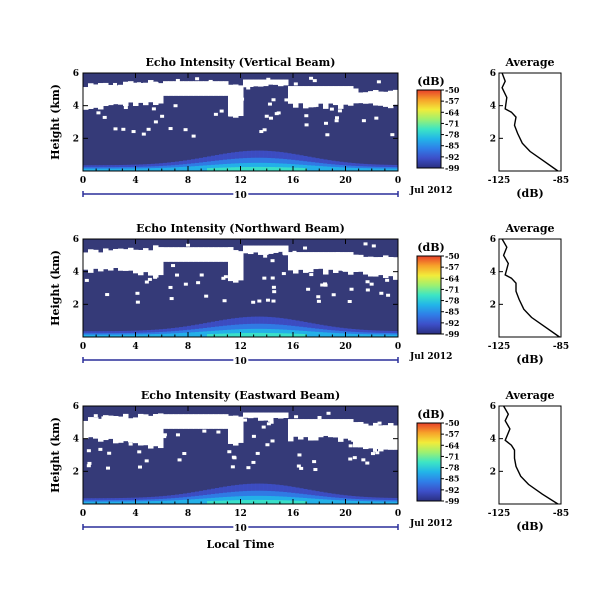 Image resolution: width=615 pixels, height=598 pixels. What do you see at coordinates (430, 524) in the screenshot?
I see `month-label: Jul 2012` at bounding box center [430, 524].